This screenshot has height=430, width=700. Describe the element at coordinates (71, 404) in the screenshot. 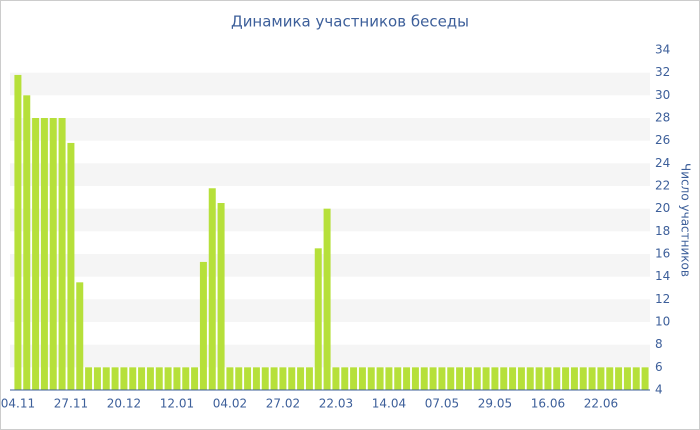

I see `x-tick-label: 27.11` at that location.